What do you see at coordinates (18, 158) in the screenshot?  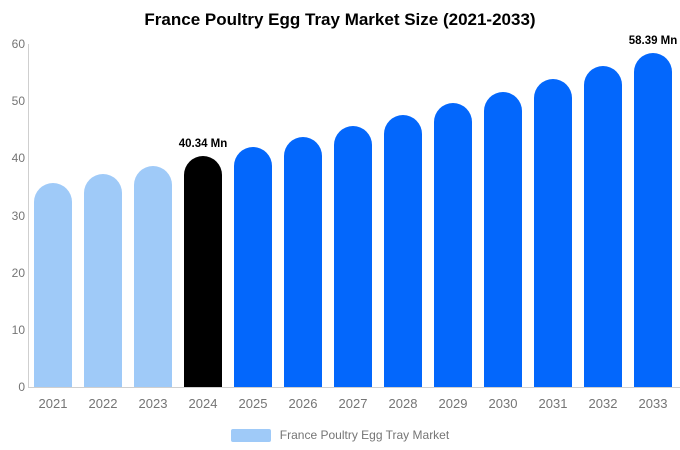 I see `y-axis-tick-label: 40` at bounding box center [18, 158].